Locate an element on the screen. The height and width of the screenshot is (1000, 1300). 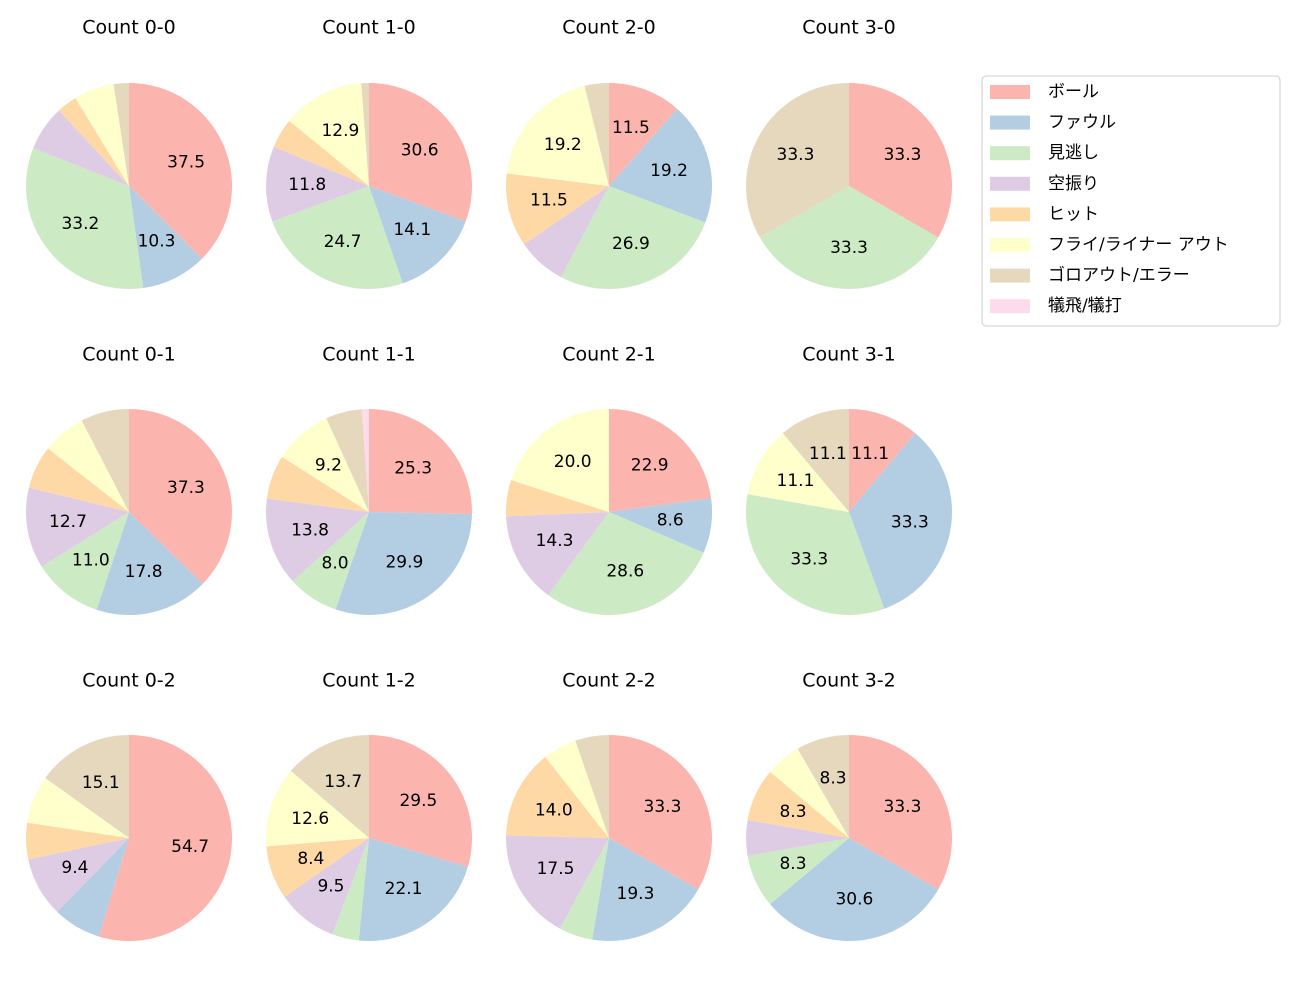
chart-title: Count 2-2 is located at coordinates (609, 681).